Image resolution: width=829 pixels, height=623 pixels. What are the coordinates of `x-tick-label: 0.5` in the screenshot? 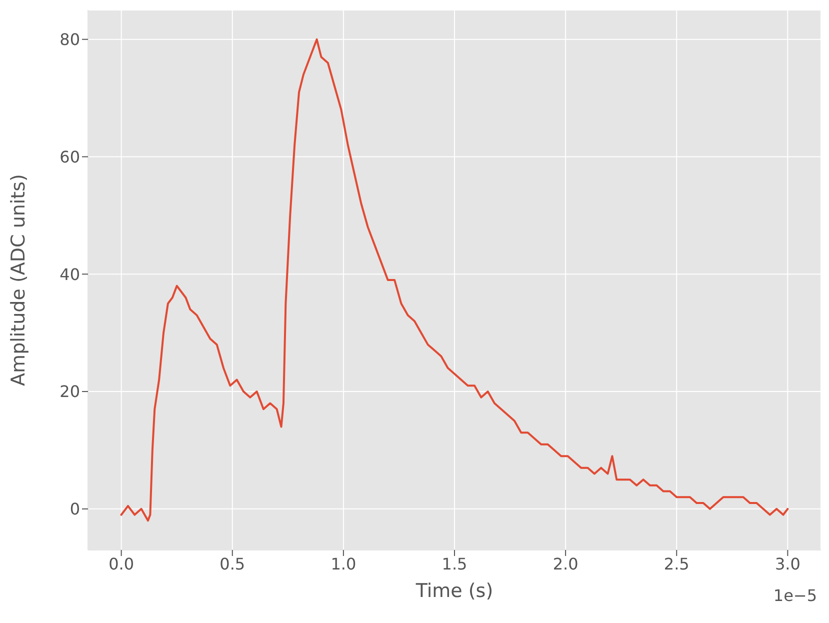 It's located at (233, 564).